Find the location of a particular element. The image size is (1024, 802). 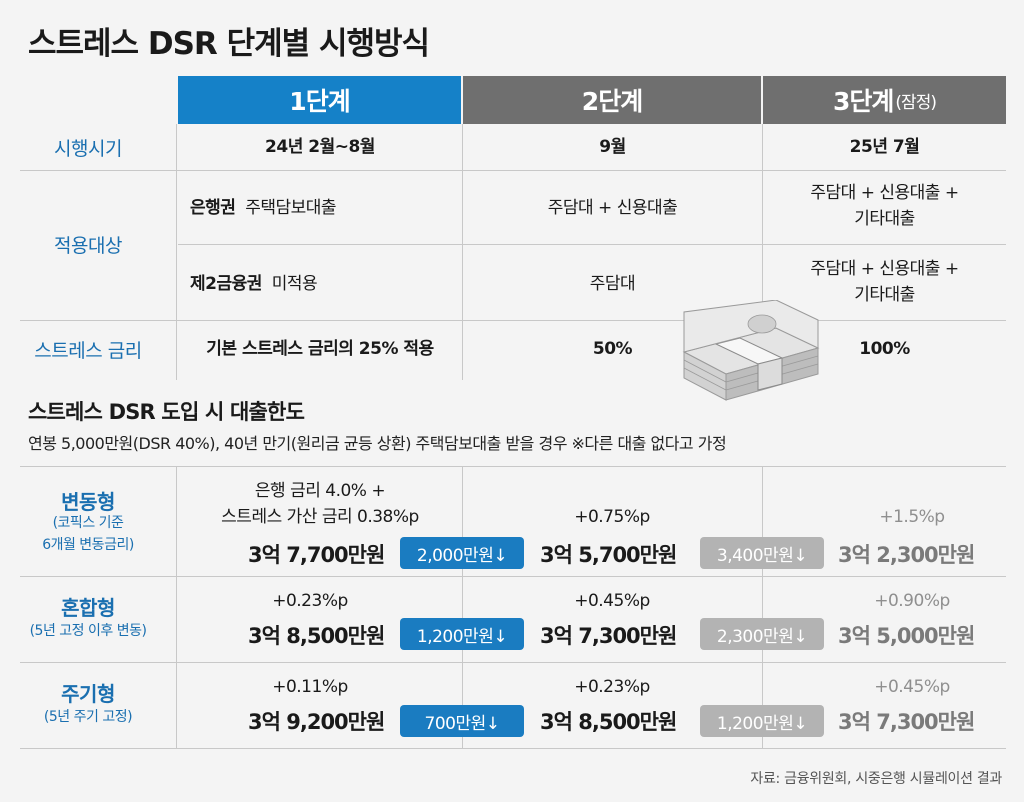

mixed-stage2-rate: +0.45%p is located at coordinates (612, 601).